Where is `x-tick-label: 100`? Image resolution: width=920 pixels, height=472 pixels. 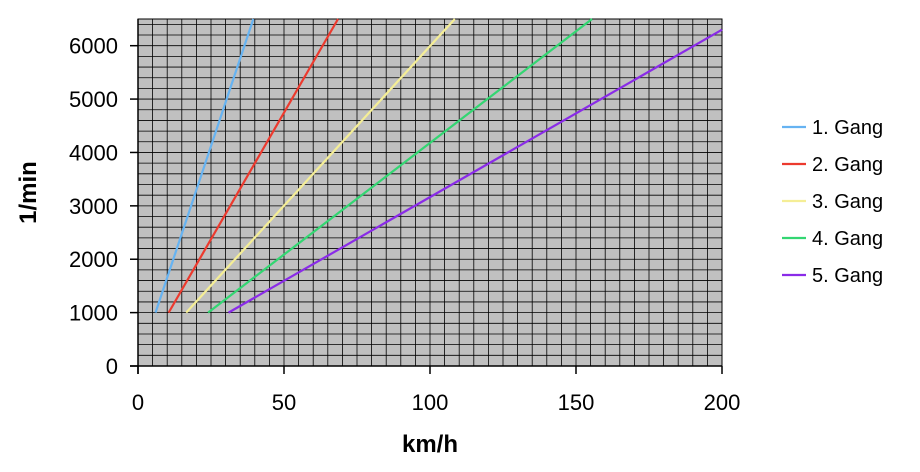 x-tick-label: 100 is located at coordinates (430, 402).